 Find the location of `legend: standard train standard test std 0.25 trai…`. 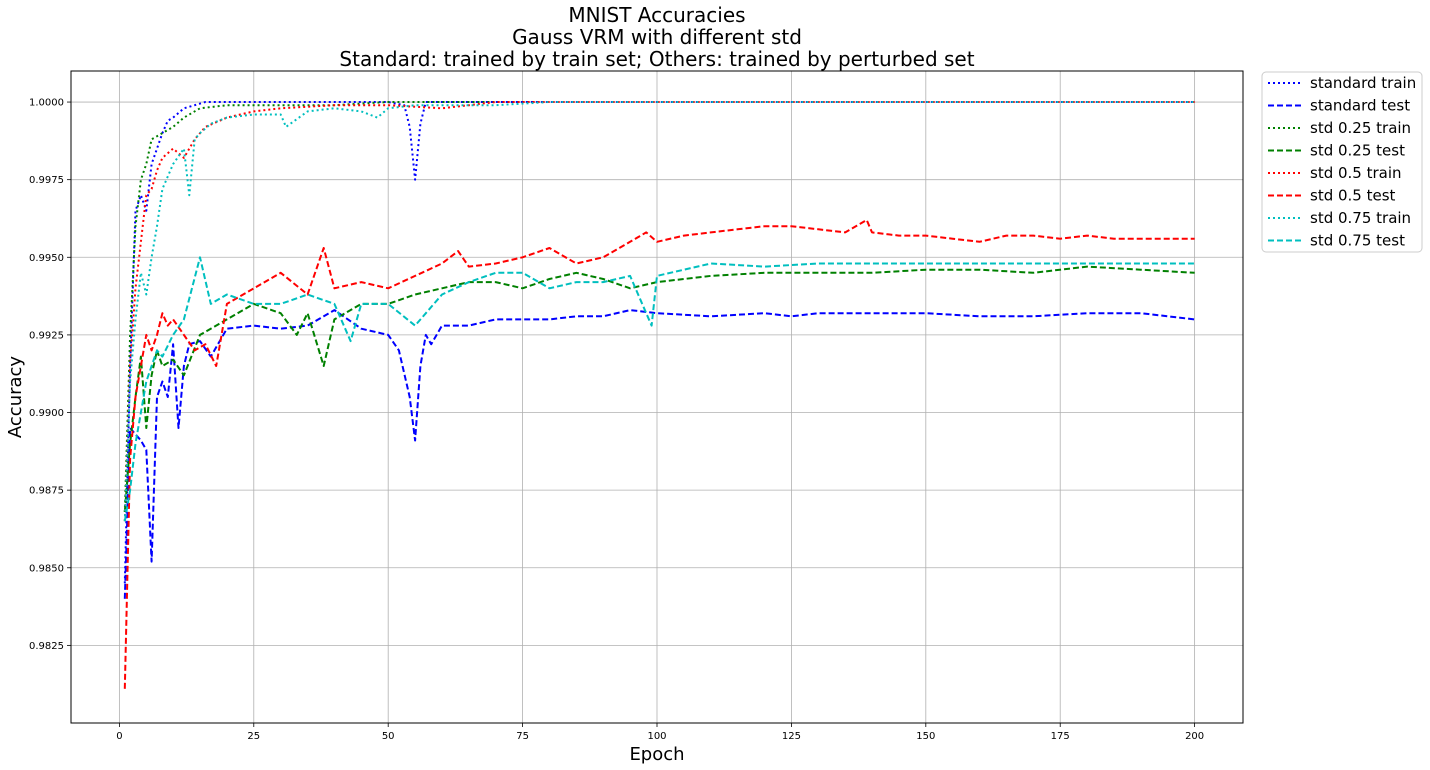

legend: standard train standard test std 0.25 trai… is located at coordinates (1342, 162).